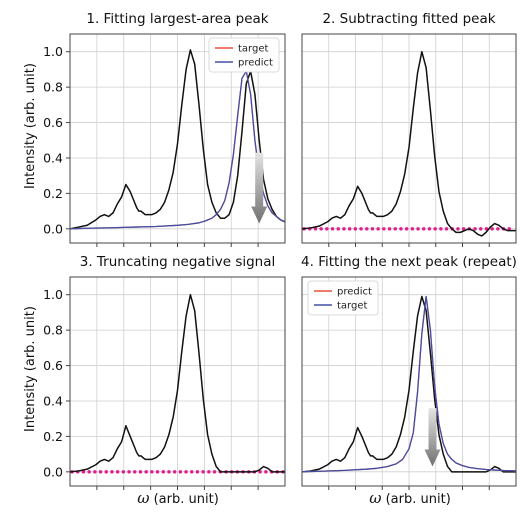  I want to click on y-axis-label-top: Intensity (arb. unit), so click(30, 126).